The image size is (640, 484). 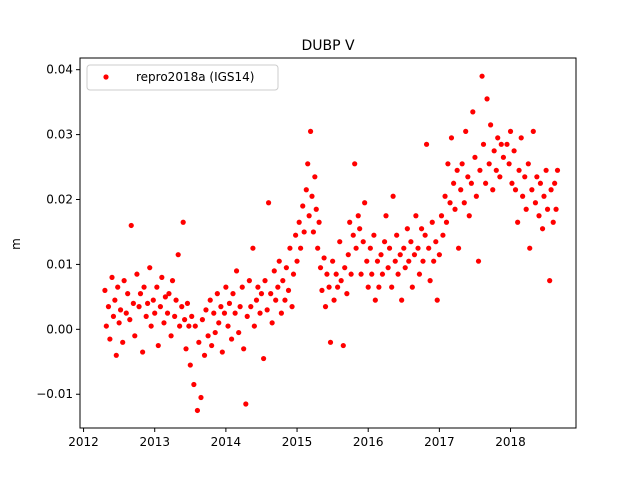 What do you see at coordinates (83, 442) in the screenshot?
I see `x-tick-label: 2012` at bounding box center [83, 442].